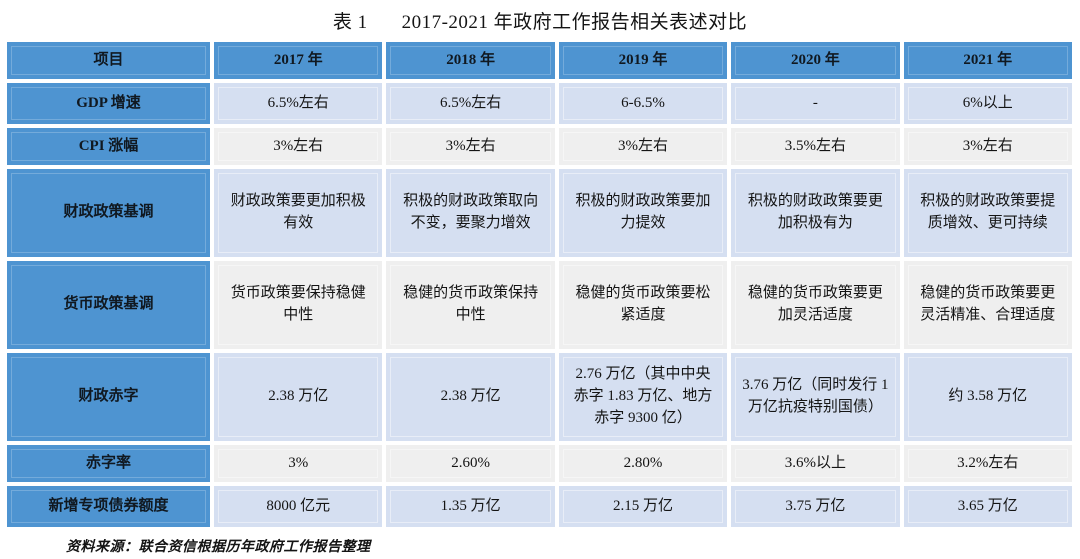 The height and width of the screenshot is (559, 1080). I want to click on row-label-fiscal-policy: 财政政策基调, so click(108, 213).